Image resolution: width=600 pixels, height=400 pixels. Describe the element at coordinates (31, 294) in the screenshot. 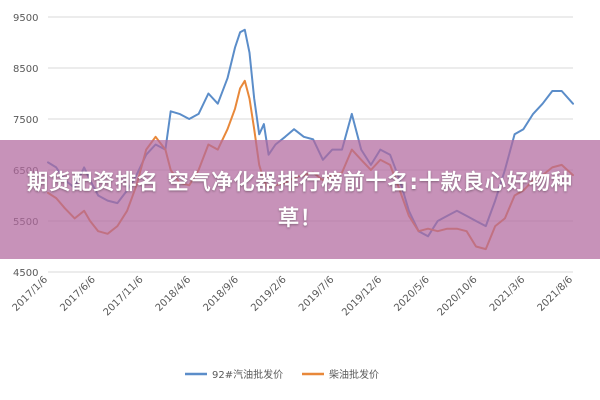

I see `x-tick-label: 2017/1/6` at that location.